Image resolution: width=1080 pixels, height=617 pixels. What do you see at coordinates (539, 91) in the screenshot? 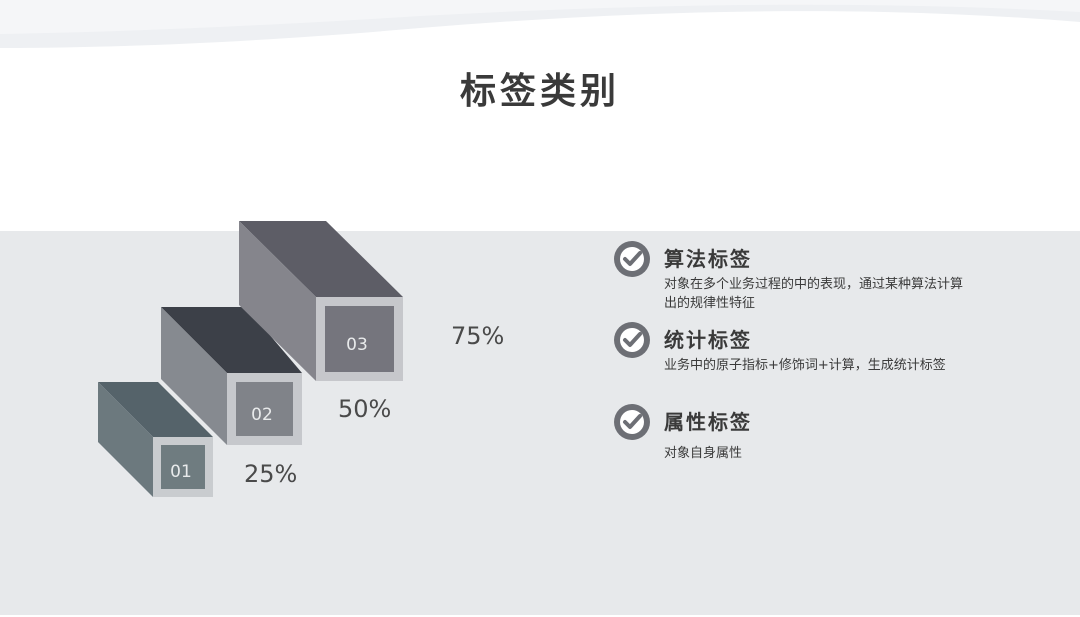
I see `page-title: 标签类别` at bounding box center [539, 91].